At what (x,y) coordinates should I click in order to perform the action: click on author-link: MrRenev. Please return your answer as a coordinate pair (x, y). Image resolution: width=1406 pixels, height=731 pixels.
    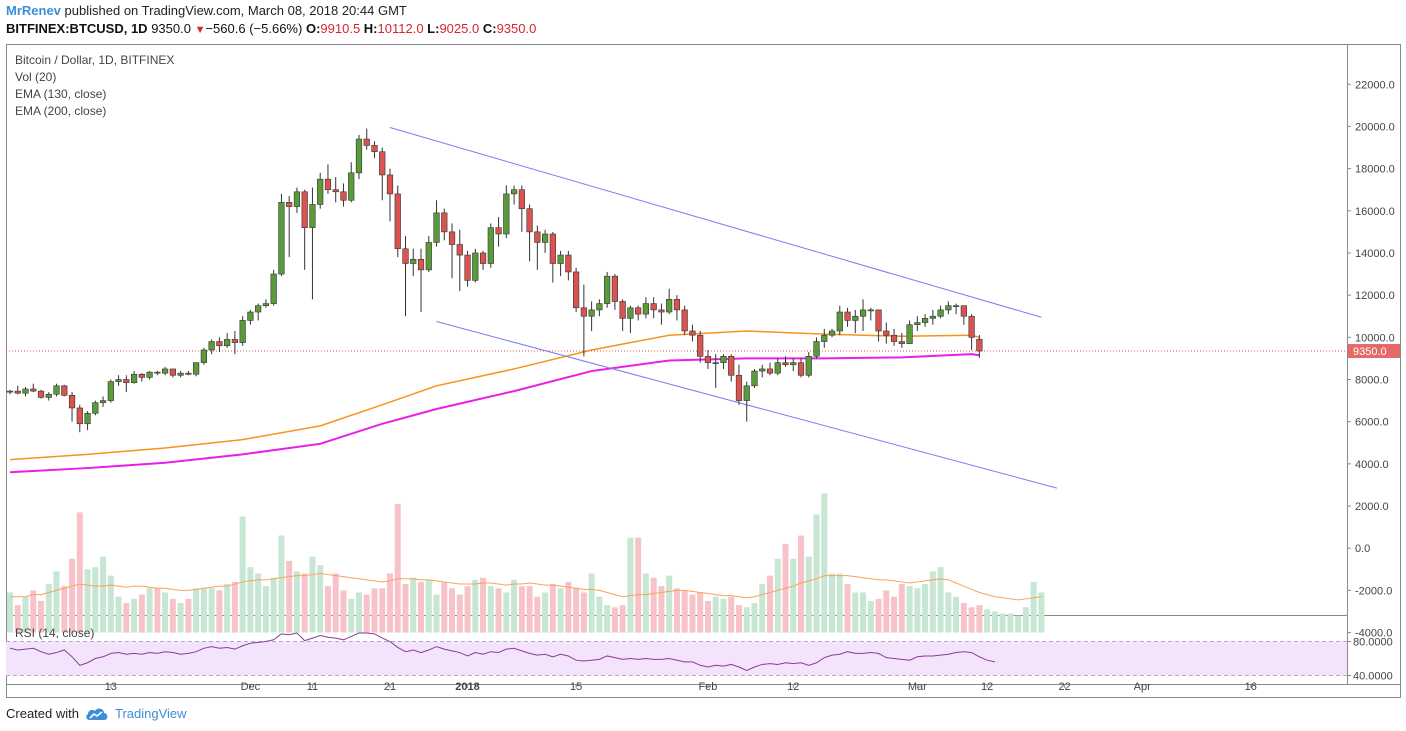
    Looking at the image, I should click on (33, 10).